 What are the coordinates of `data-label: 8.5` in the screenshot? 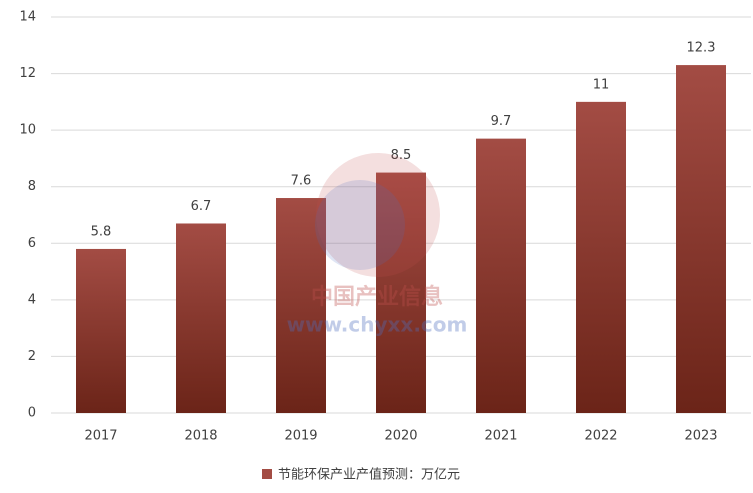 It's located at (401, 155).